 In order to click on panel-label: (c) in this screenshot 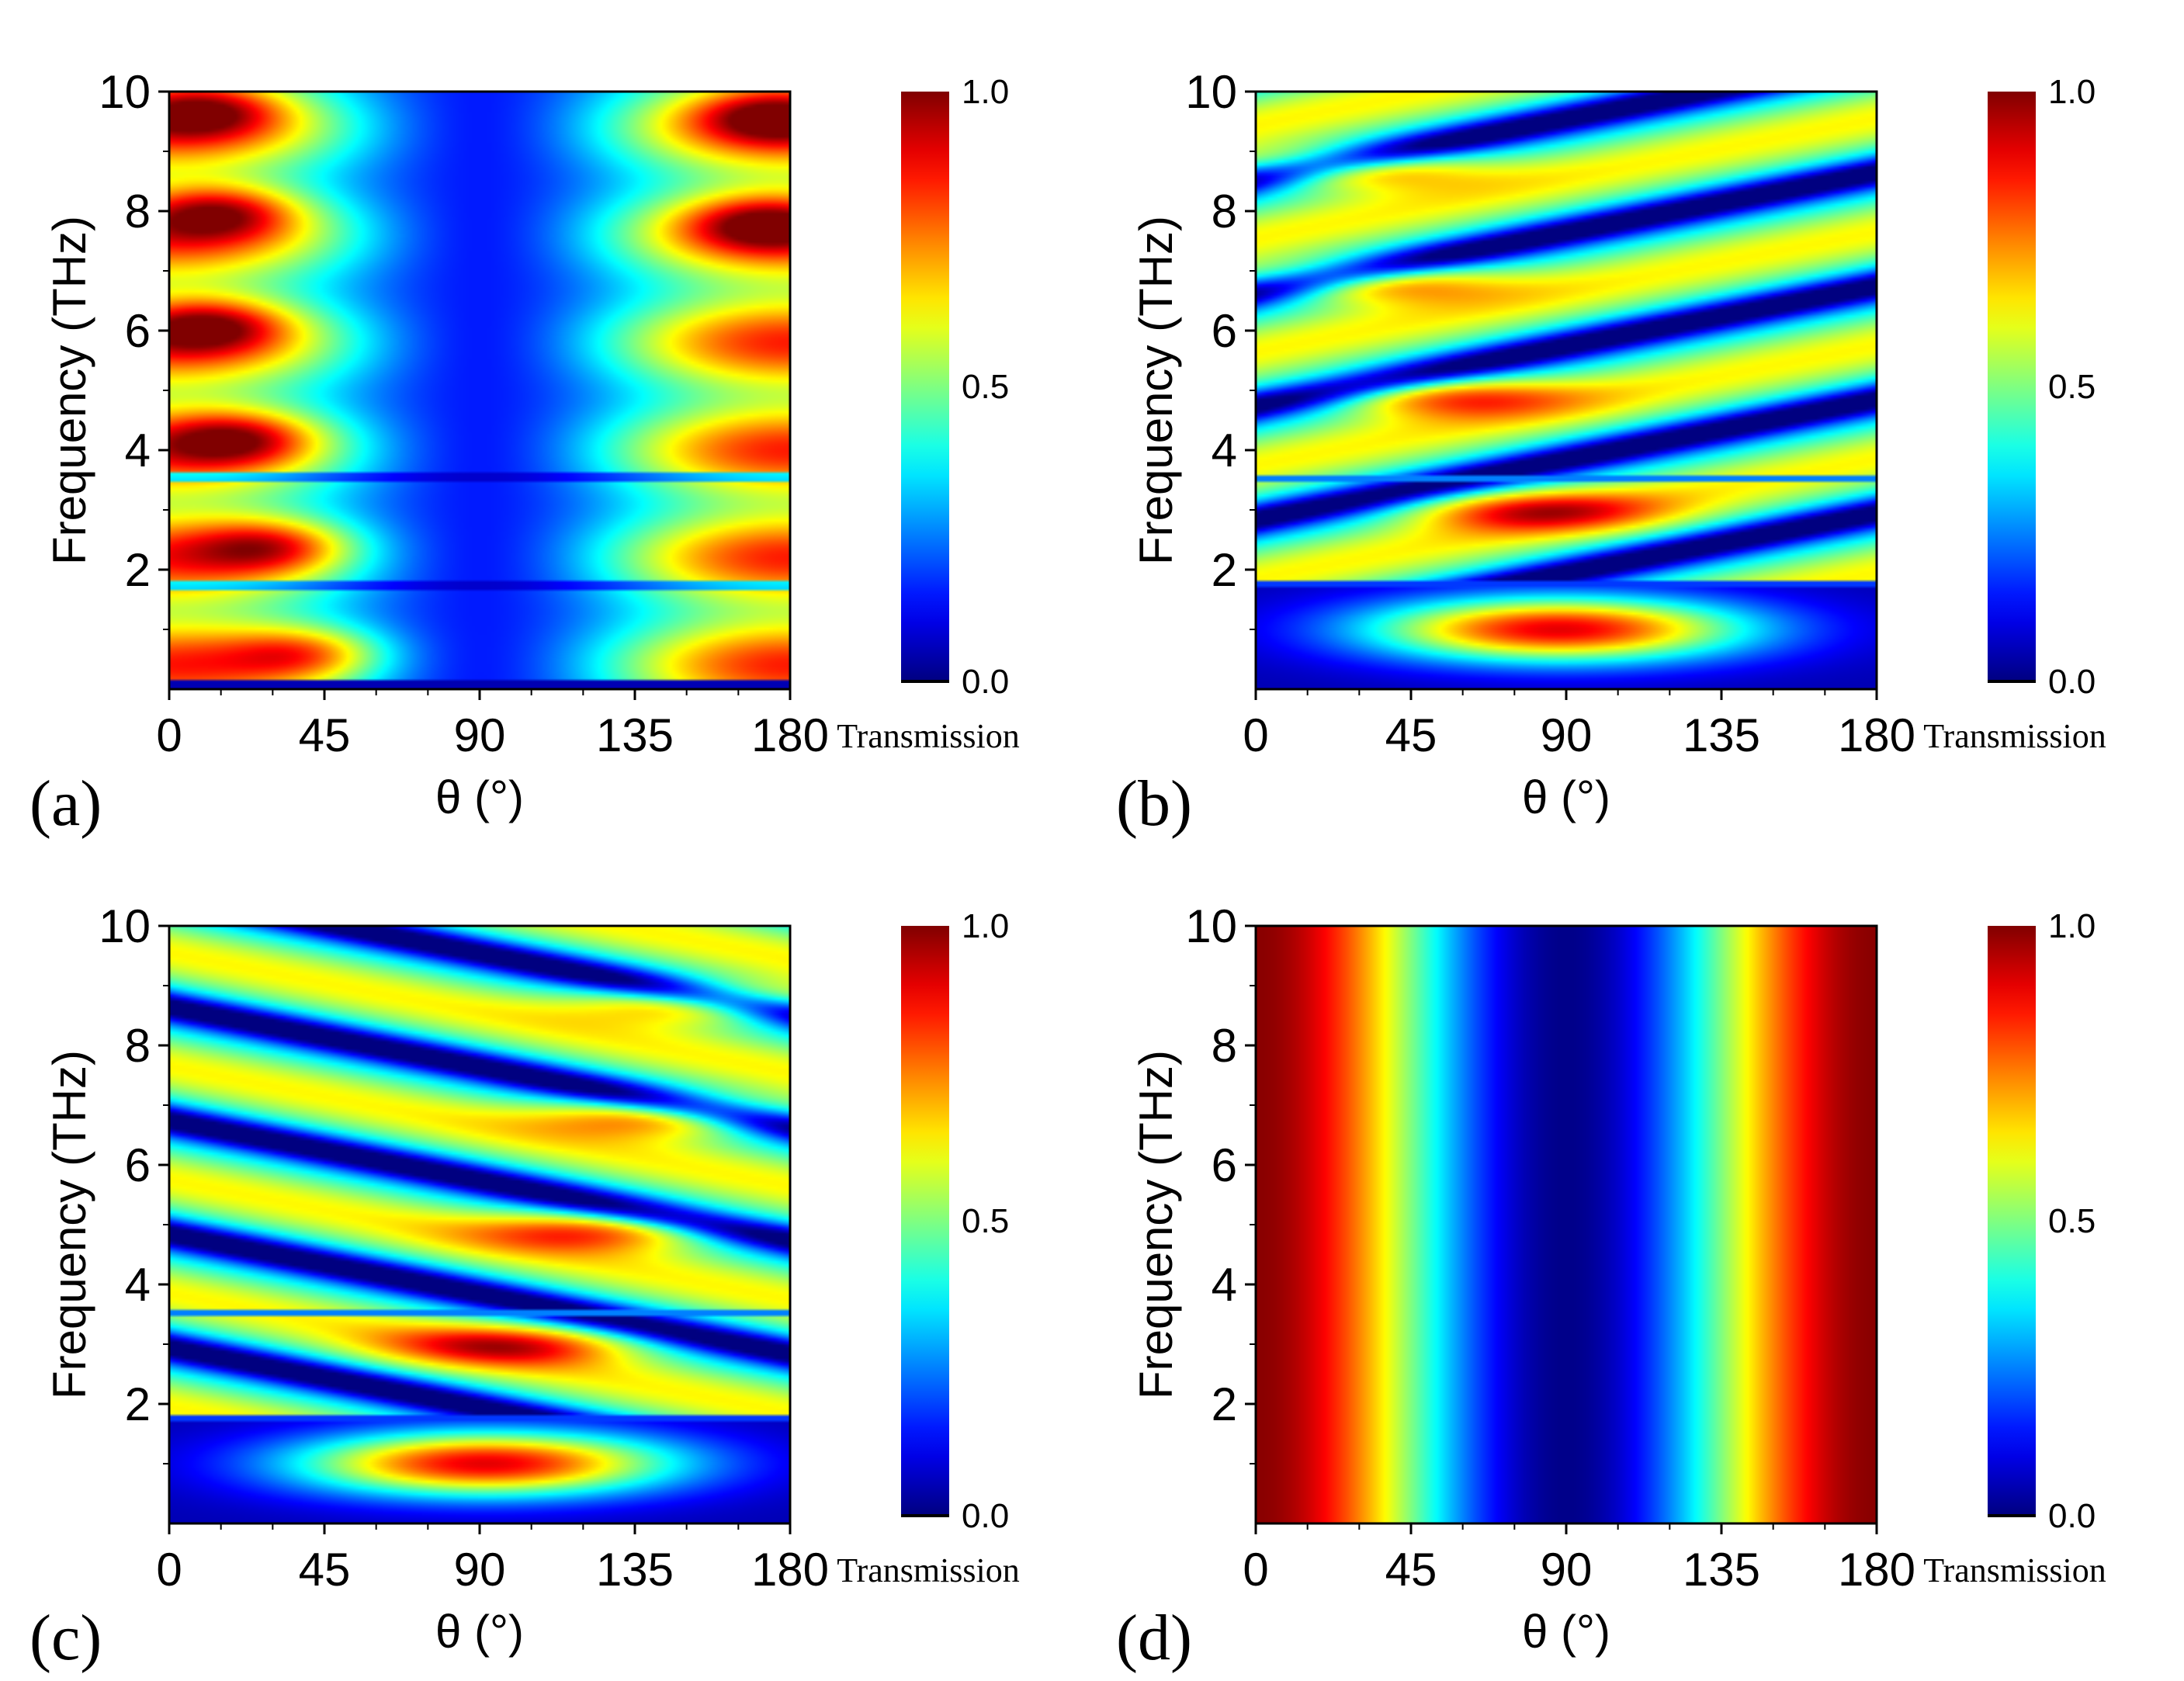, I will do `click(65, 1638)`.